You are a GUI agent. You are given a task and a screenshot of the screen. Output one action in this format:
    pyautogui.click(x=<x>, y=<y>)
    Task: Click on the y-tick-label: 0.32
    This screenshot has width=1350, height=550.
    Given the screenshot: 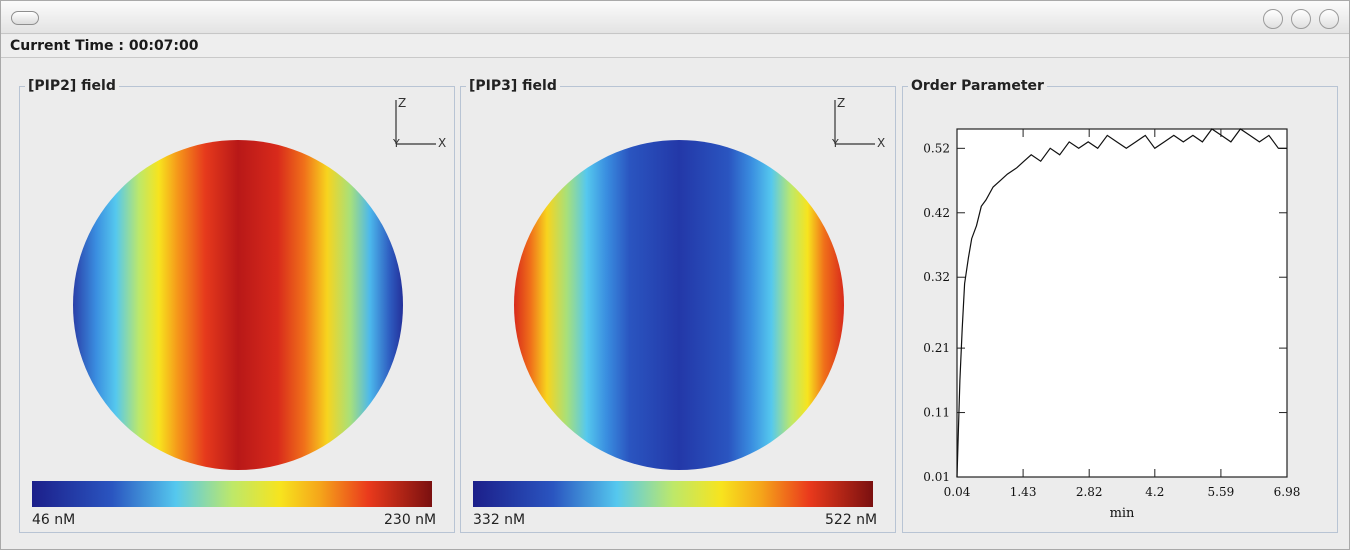 What is the action you would take?
    pyautogui.click(x=936, y=277)
    